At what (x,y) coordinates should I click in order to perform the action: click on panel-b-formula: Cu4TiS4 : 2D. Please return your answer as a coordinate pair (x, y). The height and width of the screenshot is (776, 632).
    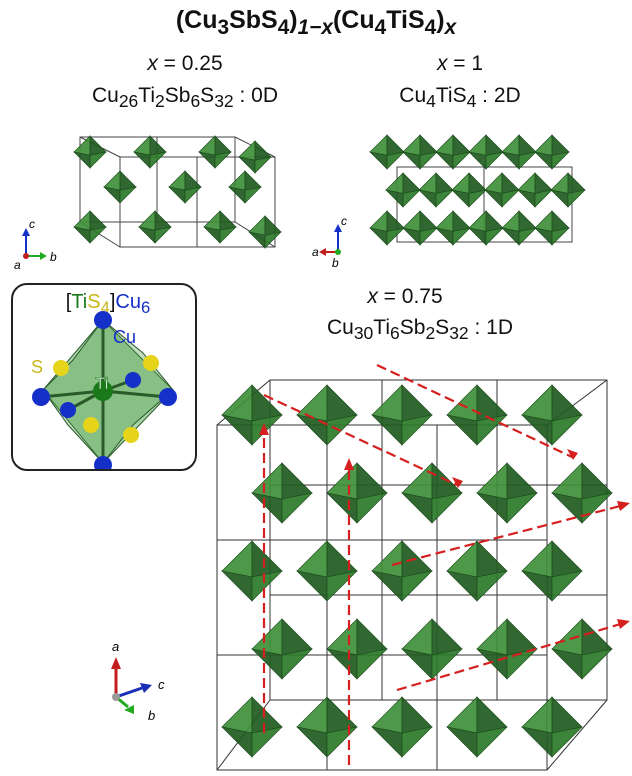
    Looking at the image, I should click on (460, 98).